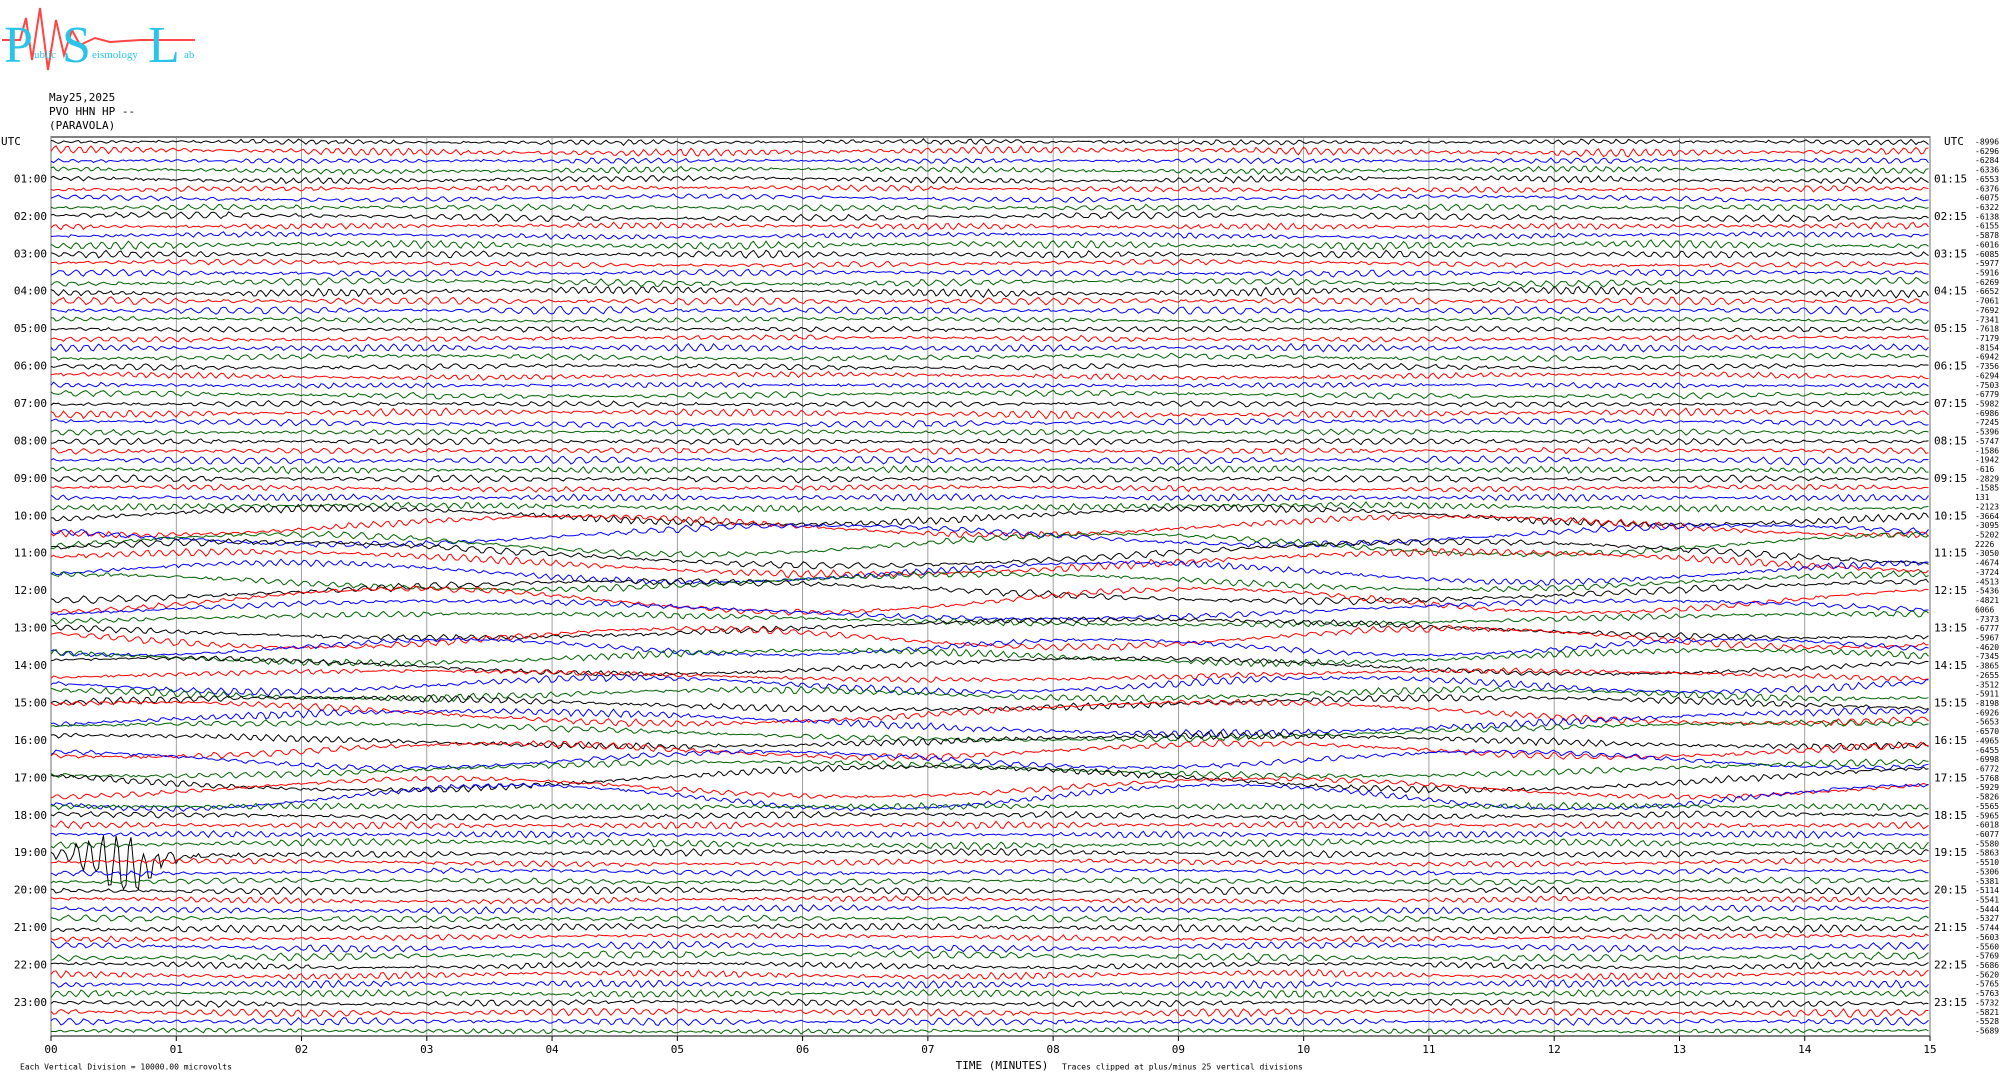 The height and width of the screenshot is (1080, 2010). What do you see at coordinates (30, 366) in the screenshot?
I see `hour-label: 06:00` at bounding box center [30, 366].